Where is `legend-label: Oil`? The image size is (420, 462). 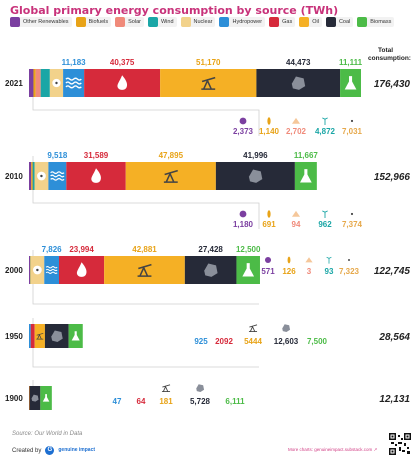
legend-label: Oil is located at coordinates (315, 22).